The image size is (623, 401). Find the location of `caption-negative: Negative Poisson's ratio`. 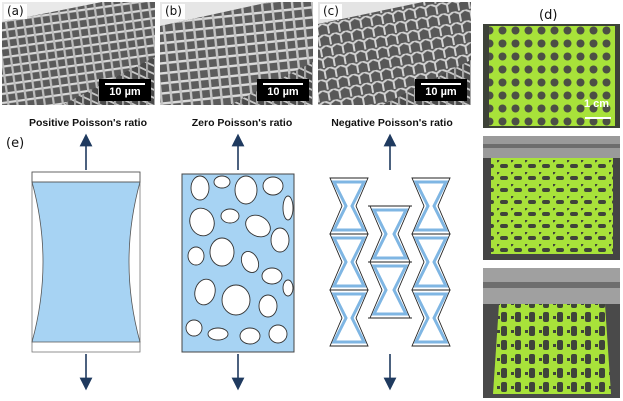

caption-negative: Negative Poisson's ratio is located at coordinates (392, 123).